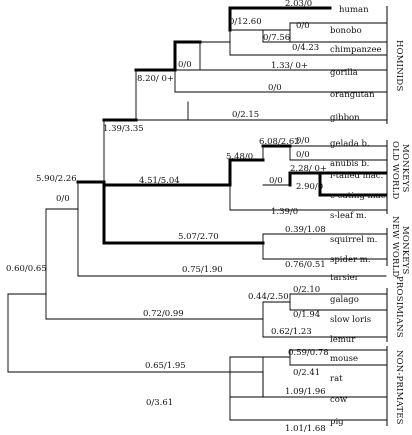 Image resolution: width=412 pixels, height=435 pixels. What do you see at coordinates (308, 353) in the screenshot?
I see `branch-label-mouse: 0.59/0.78` at bounding box center [308, 353].